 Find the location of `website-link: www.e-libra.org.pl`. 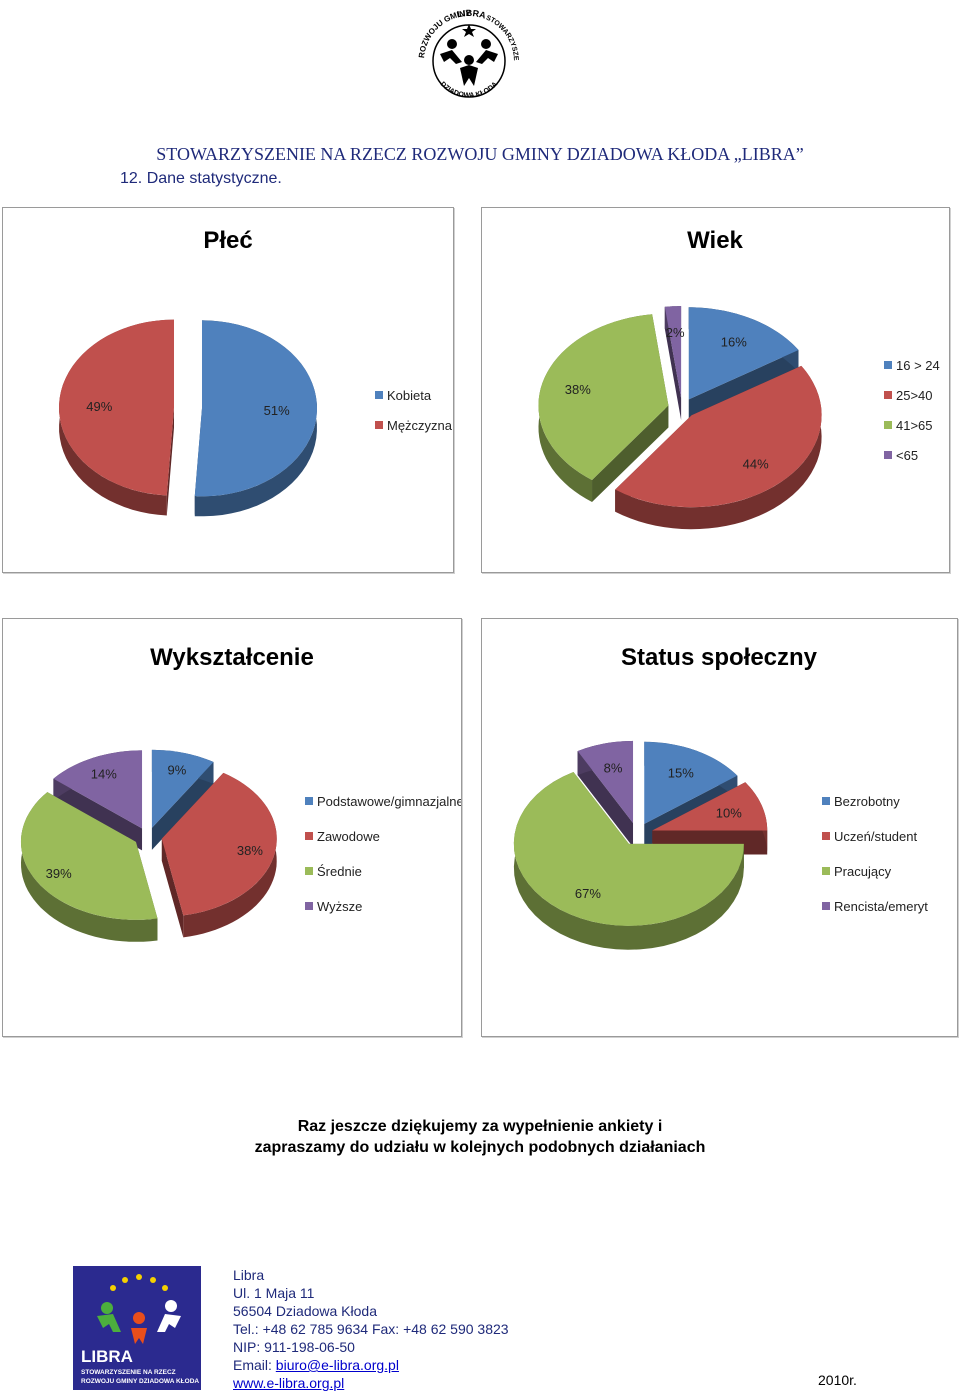

website-link: www.e-libra.org.pl is located at coordinates (289, 1383).